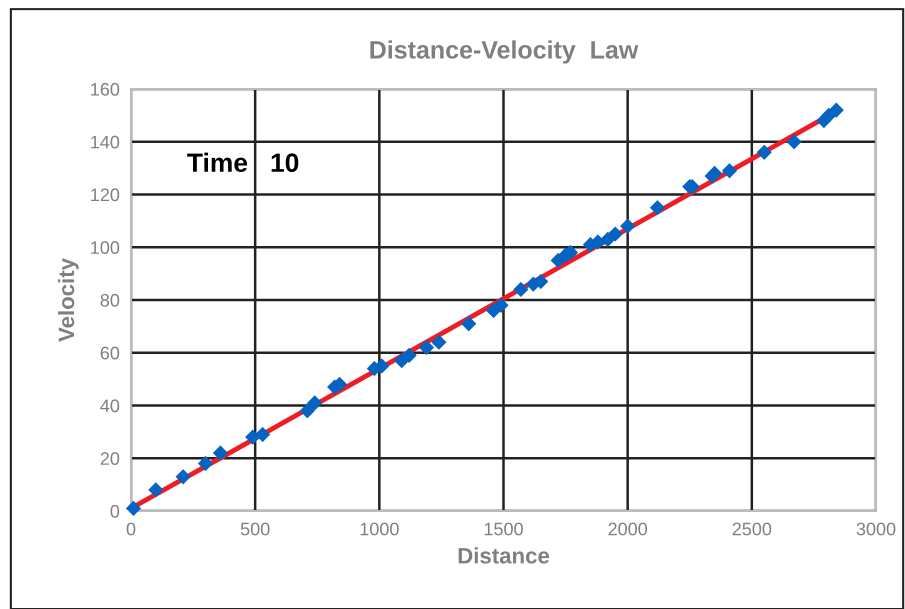  What do you see at coordinates (131, 529) in the screenshot?
I see `x-tick-label: 0` at bounding box center [131, 529].